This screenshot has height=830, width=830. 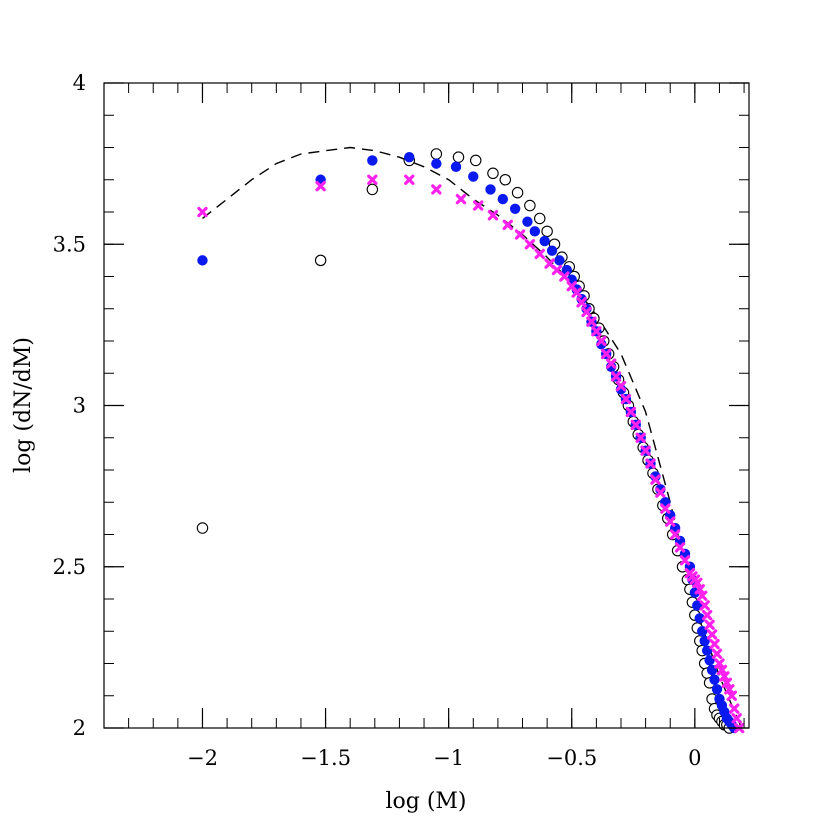 What do you see at coordinates (23, 405) in the screenshot?
I see `y-axis-label: log (dN/dM)` at bounding box center [23, 405].